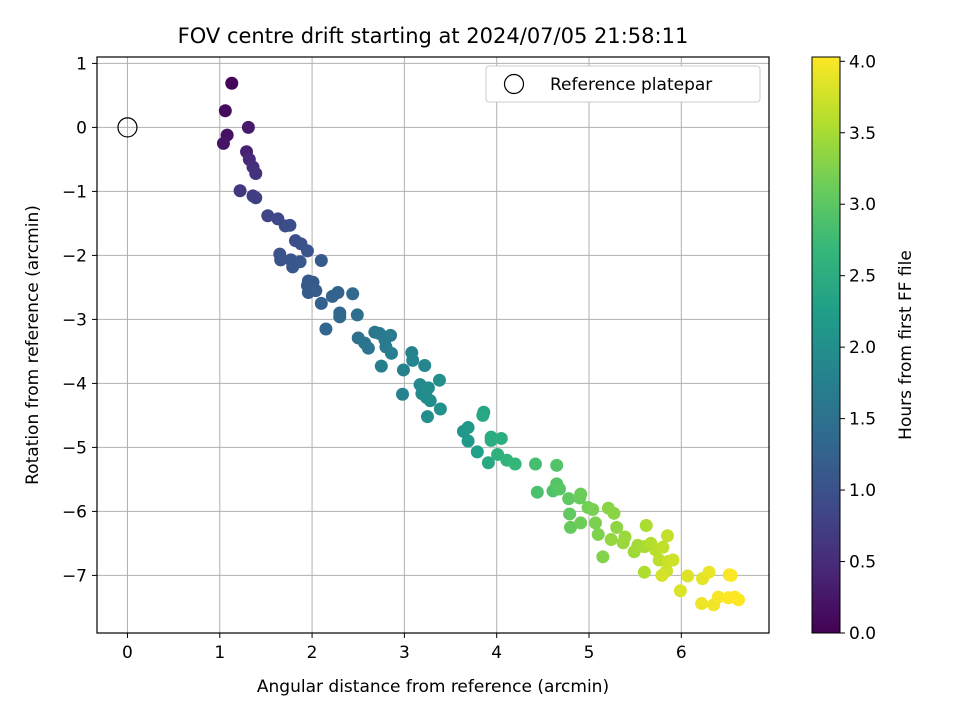 The width and height of the screenshot is (960, 720). I want to click on y-axis-label: Rotation from reference (arcmin), so click(33, 345).